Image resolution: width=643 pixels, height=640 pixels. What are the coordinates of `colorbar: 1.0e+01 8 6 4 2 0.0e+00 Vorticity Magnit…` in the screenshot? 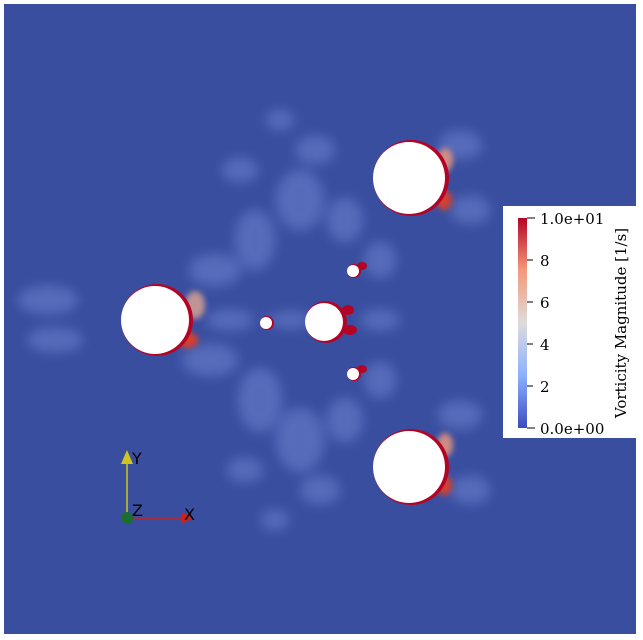 It's located at (569, 322).